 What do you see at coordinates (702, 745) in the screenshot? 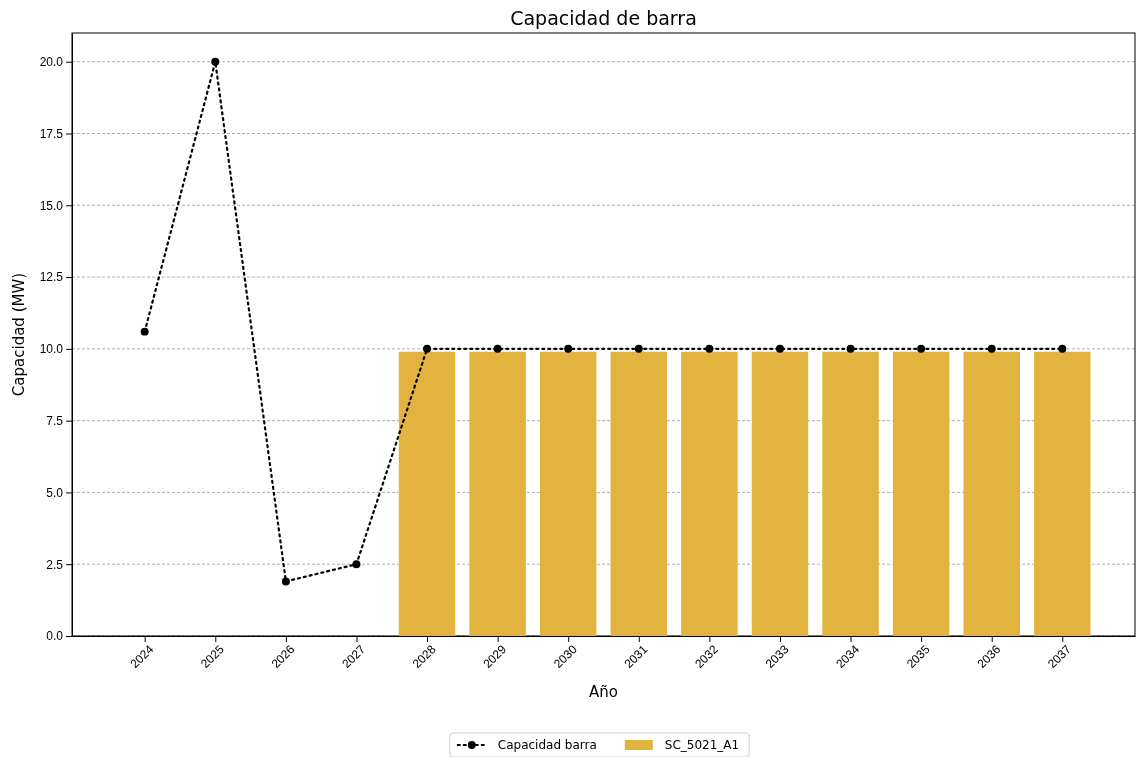
I see `legend-label: SC_5021_A1` at bounding box center [702, 745].